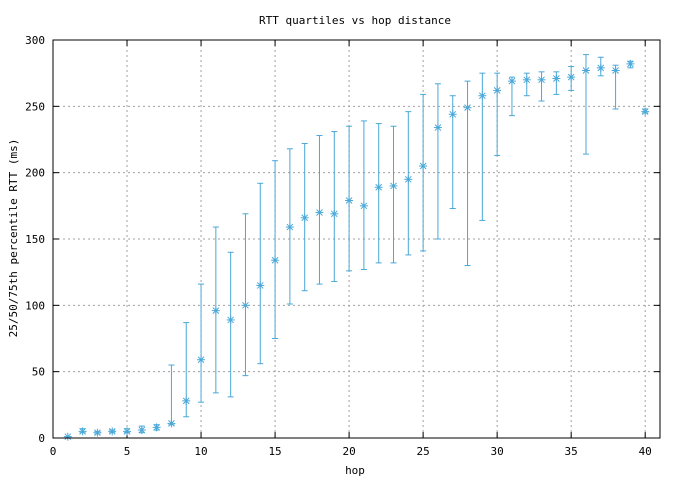  What do you see at coordinates (35, 239) in the screenshot?
I see `y-tick-label: 150` at bounding box center [35, 239].